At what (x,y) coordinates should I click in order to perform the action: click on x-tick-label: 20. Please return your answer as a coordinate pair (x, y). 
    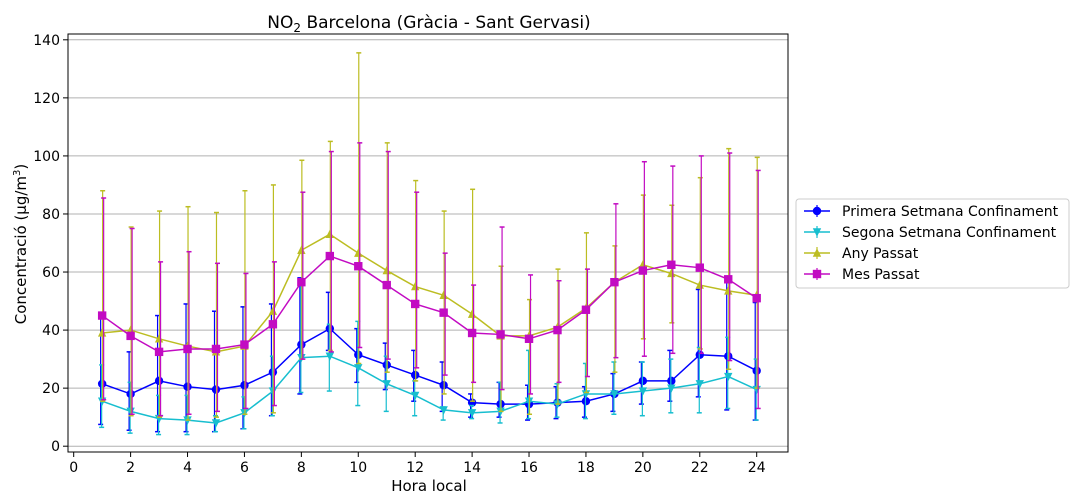
    Looking at the image, I should click on (643, 468).